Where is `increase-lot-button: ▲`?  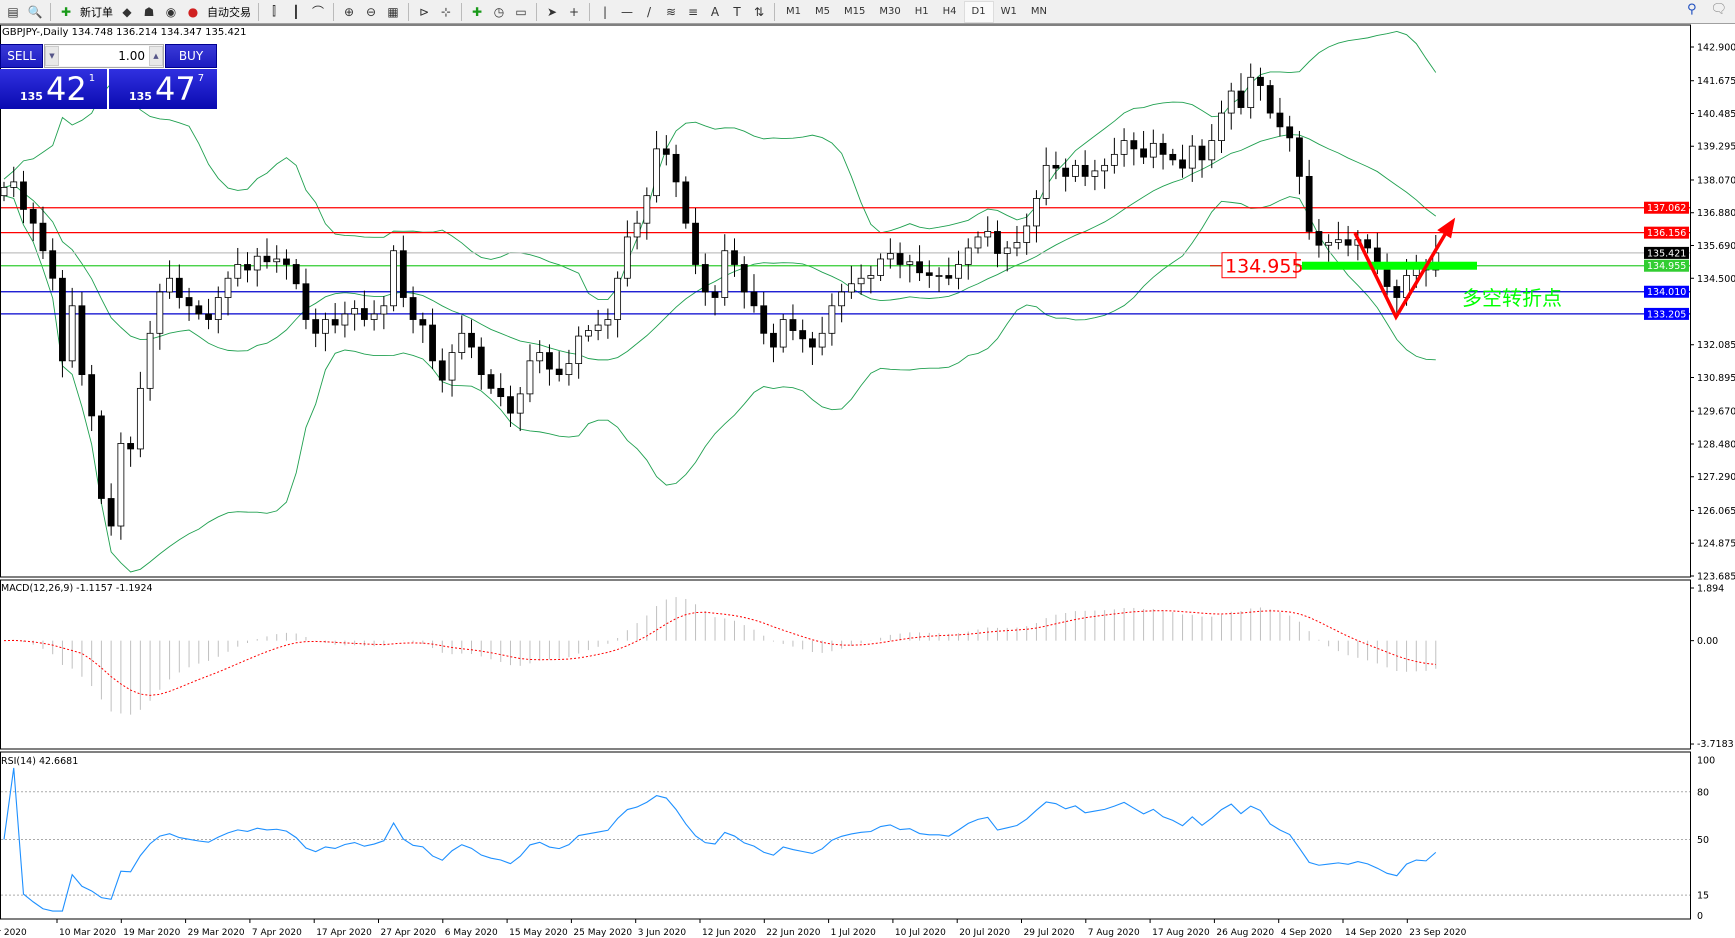 increase-lot-button: ▲ is located at coordinates (156, 56).